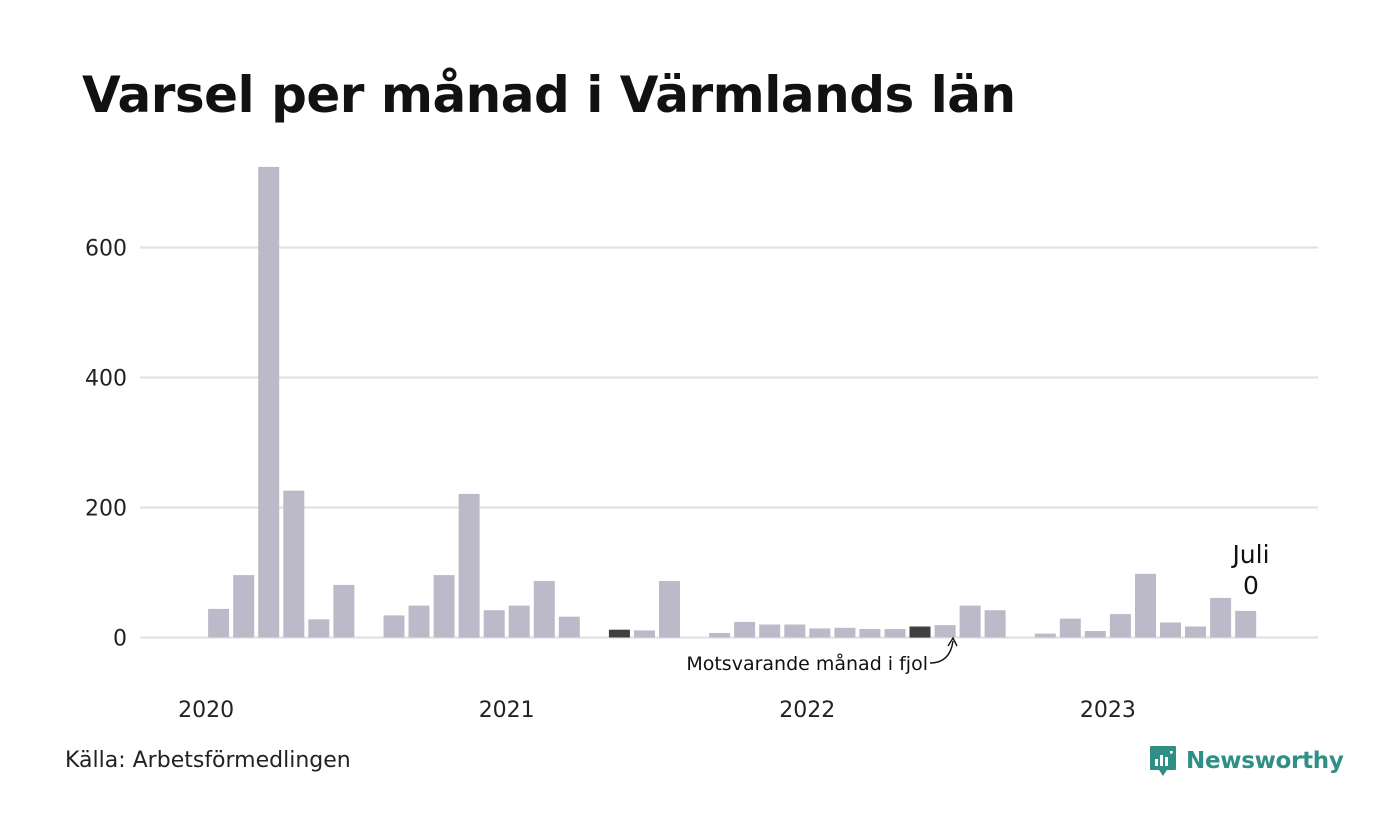 The image size is (1400, 840). Describe the element at coordinates (206, 710) in the screenshot. I see `x-tick-label-2020: 2020` at that location.